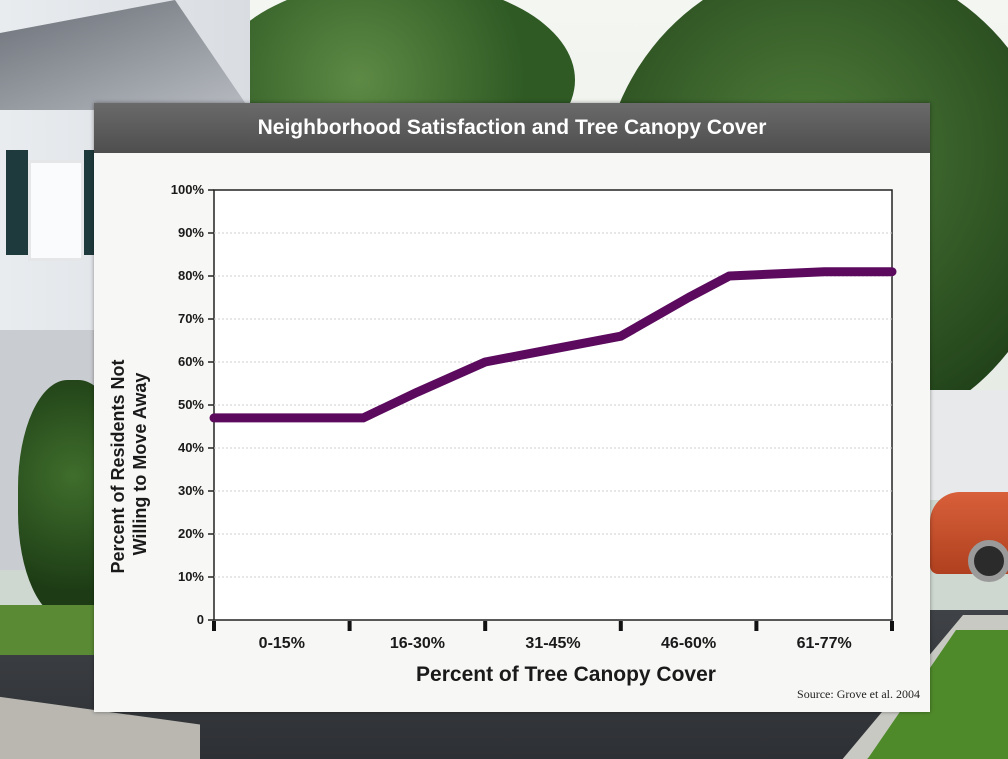 The image size is (1008, 759). What do you see at coordinates (56, 210) in the screenshot?
I see `house-window` at bounding box center [56, 210].